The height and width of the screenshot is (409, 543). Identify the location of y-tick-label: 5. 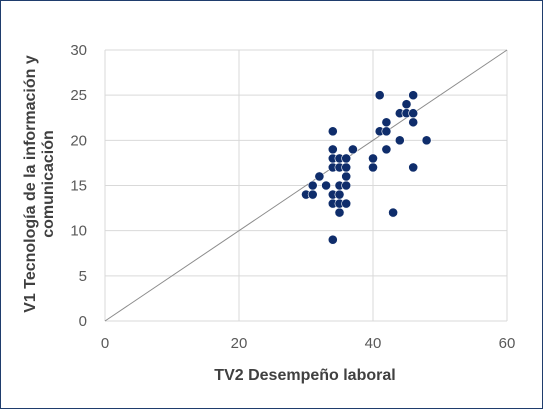
(83, 276).